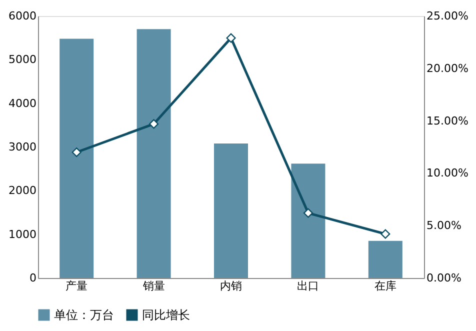 The height and width of the screenshot is (331, 476). I want to click on y-tick-label: 2000, so click(22, 191).